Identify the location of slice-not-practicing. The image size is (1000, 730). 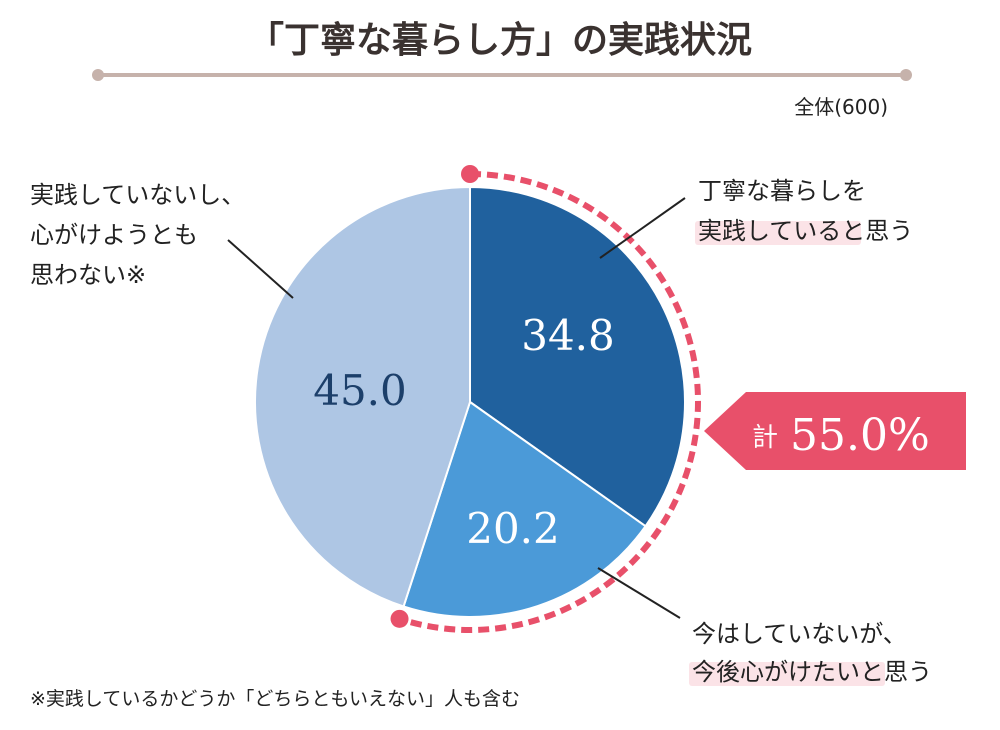
(362, 396).